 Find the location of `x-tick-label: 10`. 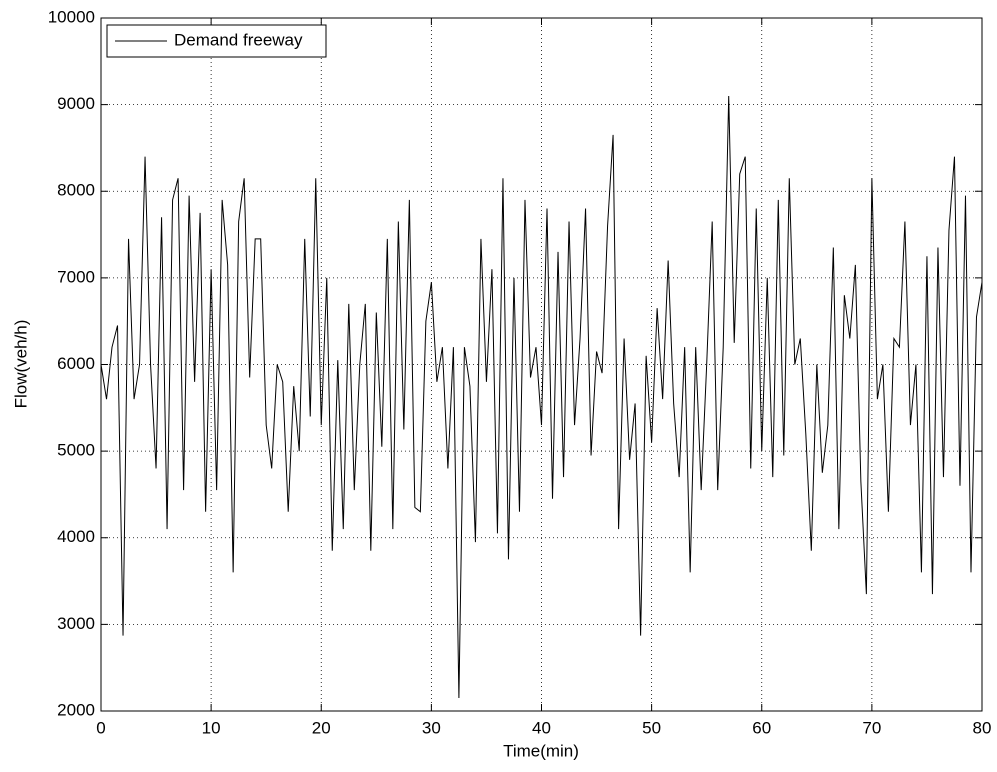

x-tick-label: 10 is located at coordinates (211, 727).